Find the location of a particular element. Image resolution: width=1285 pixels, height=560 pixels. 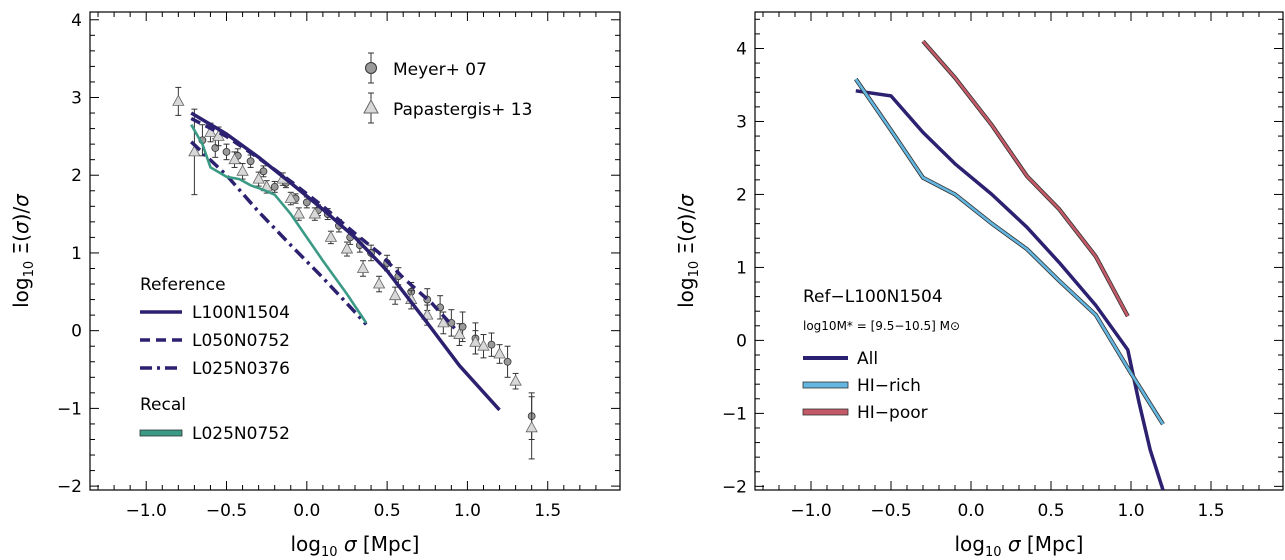

series-line-l100n1504 is located at coordinates (345, 261).